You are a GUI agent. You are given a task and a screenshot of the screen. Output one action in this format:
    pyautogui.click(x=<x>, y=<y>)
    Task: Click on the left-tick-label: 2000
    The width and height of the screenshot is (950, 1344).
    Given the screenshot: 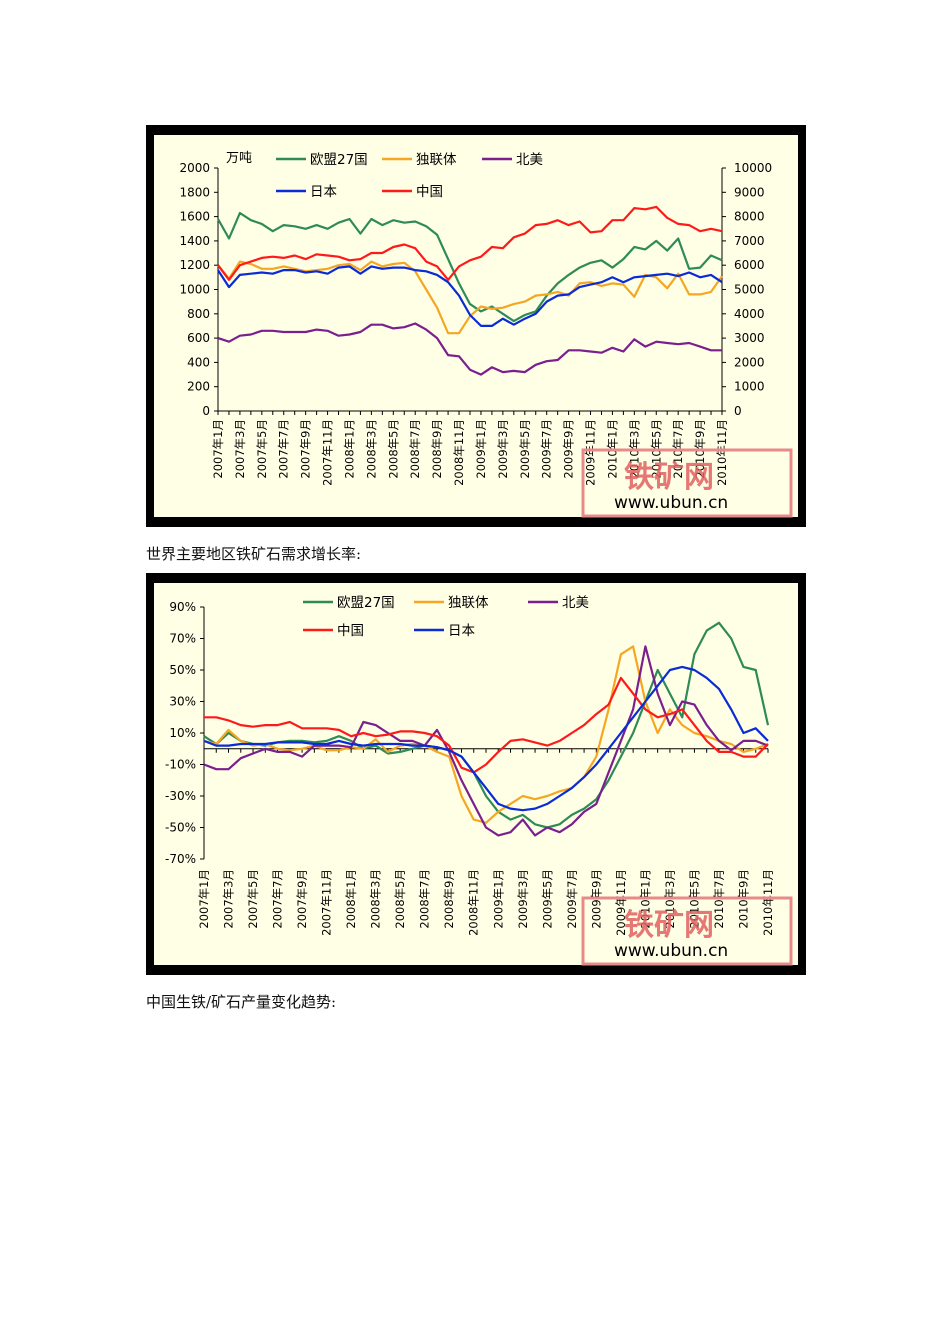 What is the action you would take?
    pyautogui.click(x=194, y=168)
    